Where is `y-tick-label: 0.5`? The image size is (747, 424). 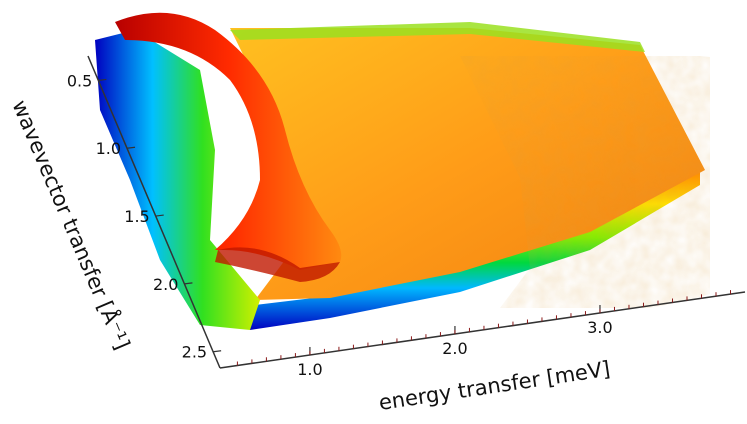
y-tick-label: 0.5 is located at coordinates (79, 80).